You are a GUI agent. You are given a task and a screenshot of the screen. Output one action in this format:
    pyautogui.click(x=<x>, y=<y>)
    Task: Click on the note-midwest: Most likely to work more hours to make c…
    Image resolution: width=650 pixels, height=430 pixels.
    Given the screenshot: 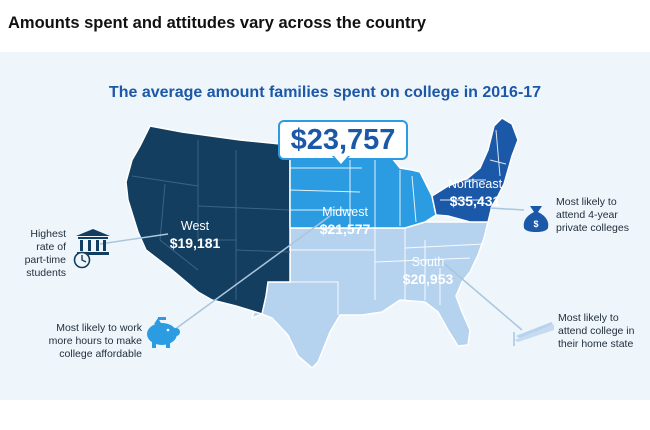 What is the action you would take?
    pyautogui.click(x=95, y=341)
    